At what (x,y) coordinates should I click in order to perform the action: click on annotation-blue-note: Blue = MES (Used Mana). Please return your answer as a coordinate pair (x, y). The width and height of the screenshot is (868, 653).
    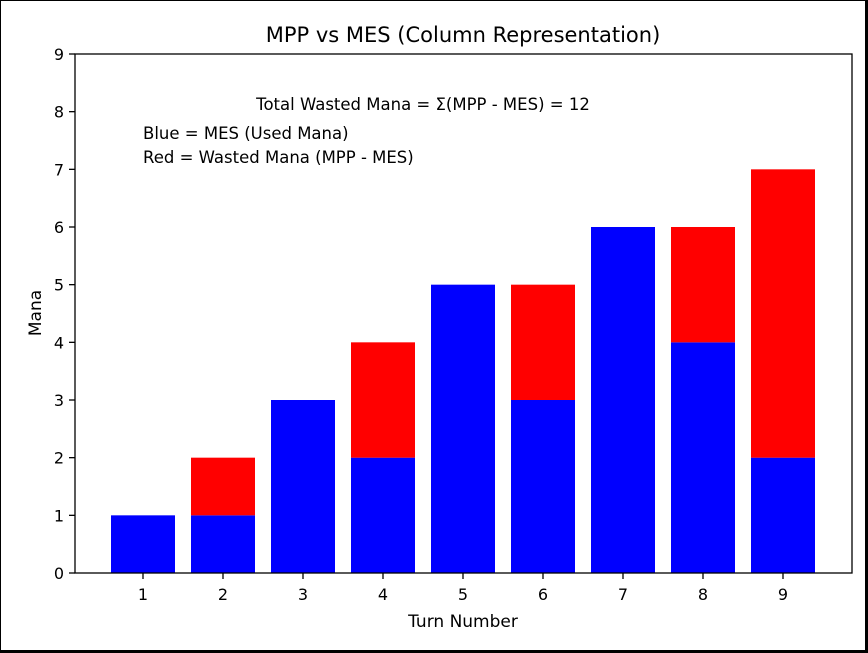
    Looking at the image, I should click on (246, 133).